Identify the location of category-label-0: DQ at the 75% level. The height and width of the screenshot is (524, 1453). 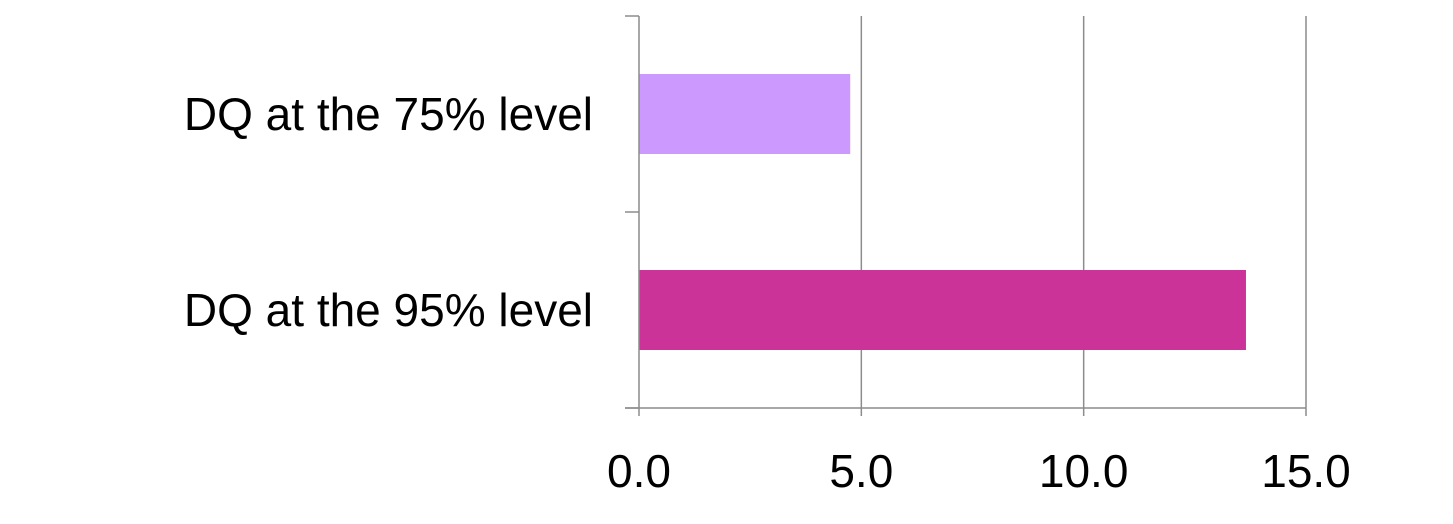
(388, 114).